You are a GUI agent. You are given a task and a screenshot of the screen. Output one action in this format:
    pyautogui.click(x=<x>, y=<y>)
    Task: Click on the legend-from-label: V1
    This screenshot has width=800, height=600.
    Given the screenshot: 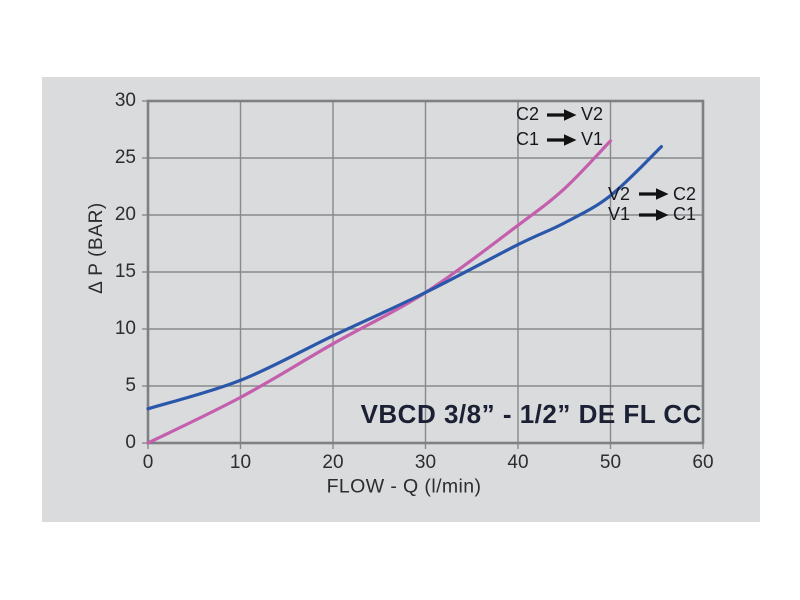 What is the action you would take?
    pyautogui.click(x=619, y=214)
    